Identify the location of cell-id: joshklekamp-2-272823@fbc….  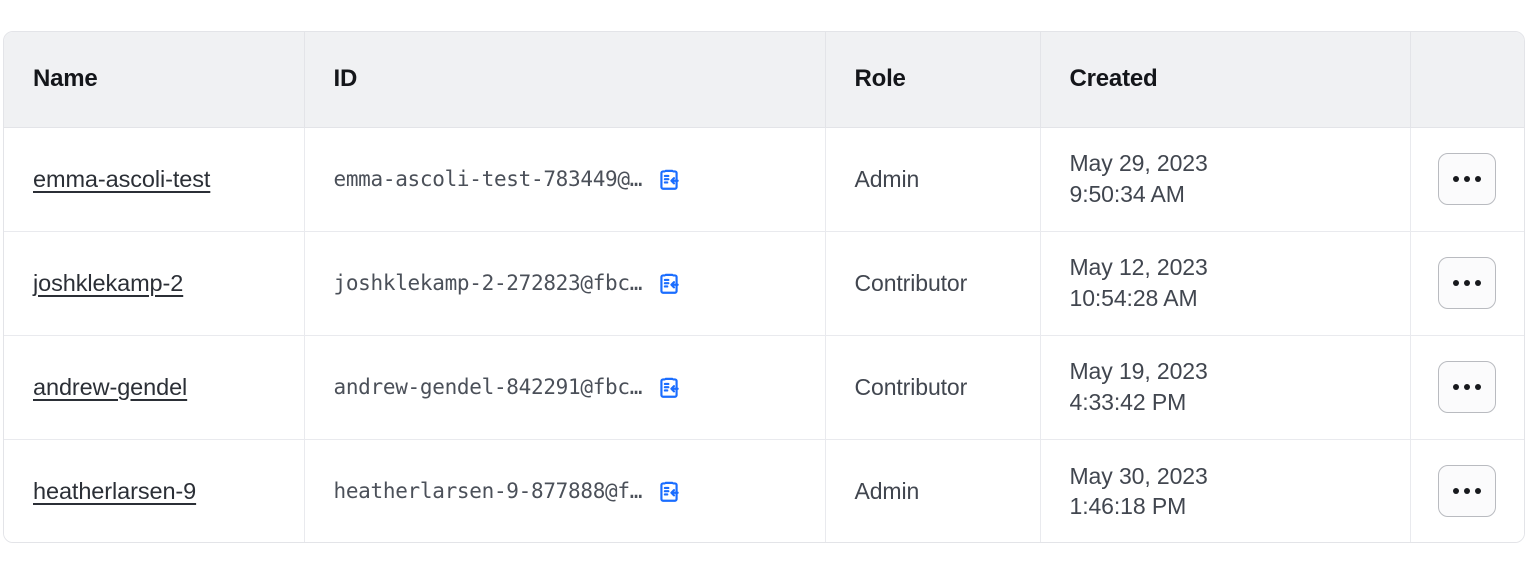
(565, 283).